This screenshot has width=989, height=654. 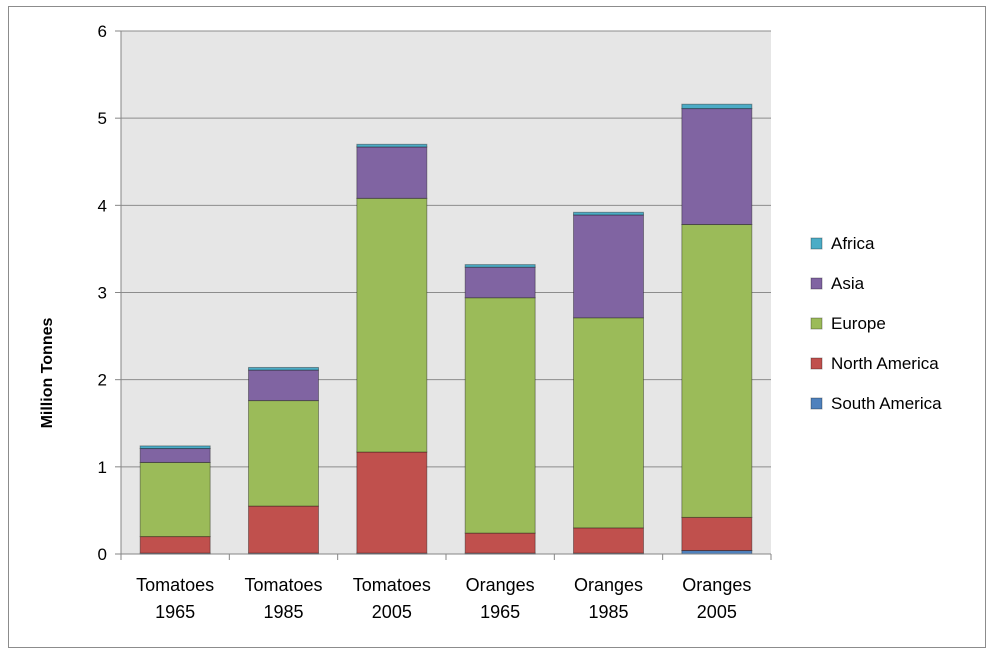 I want to click on legend-item: Africa, so click(x=842, y=243).